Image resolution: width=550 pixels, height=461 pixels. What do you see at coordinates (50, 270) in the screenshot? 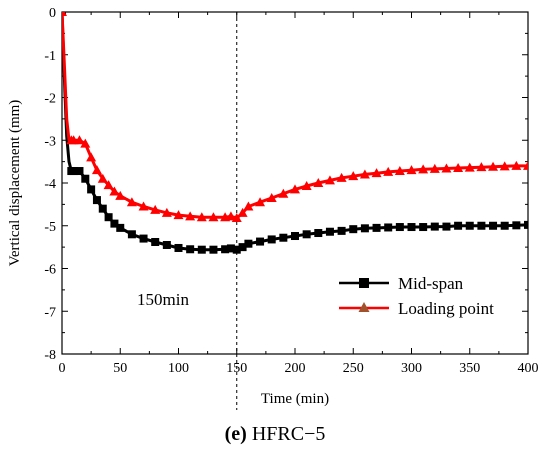
I see `y-tick-label-6: -6` at bounding box center [50, 270].